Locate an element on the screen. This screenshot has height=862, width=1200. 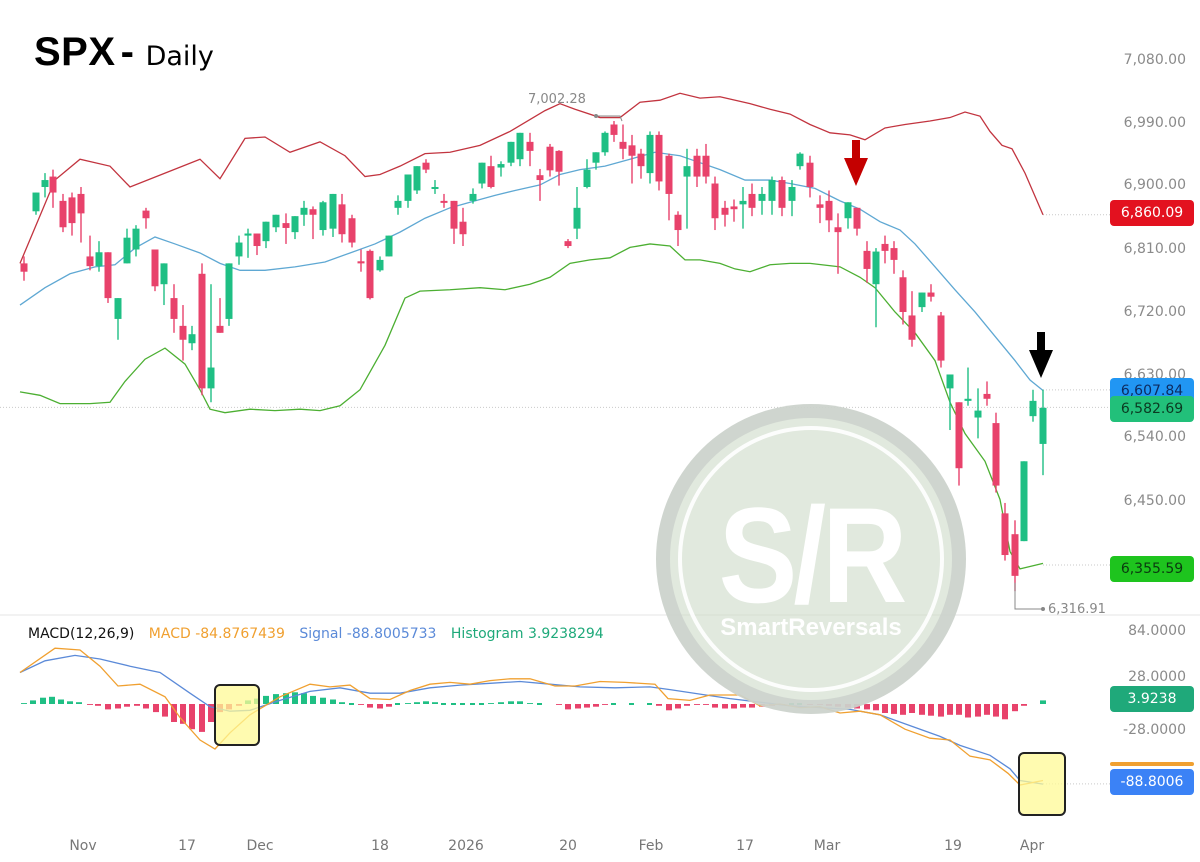
time-axis-label: Nov is located at coordinates (83, 846).